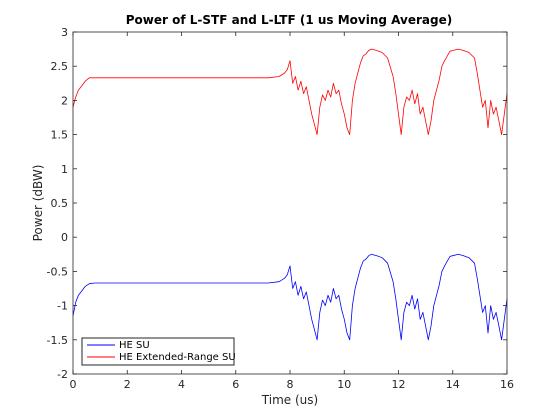  What do you see at coordinates (64, 100) in the screenshot?
I see `y-tick-label: 2` at bounding box center [64, 100].